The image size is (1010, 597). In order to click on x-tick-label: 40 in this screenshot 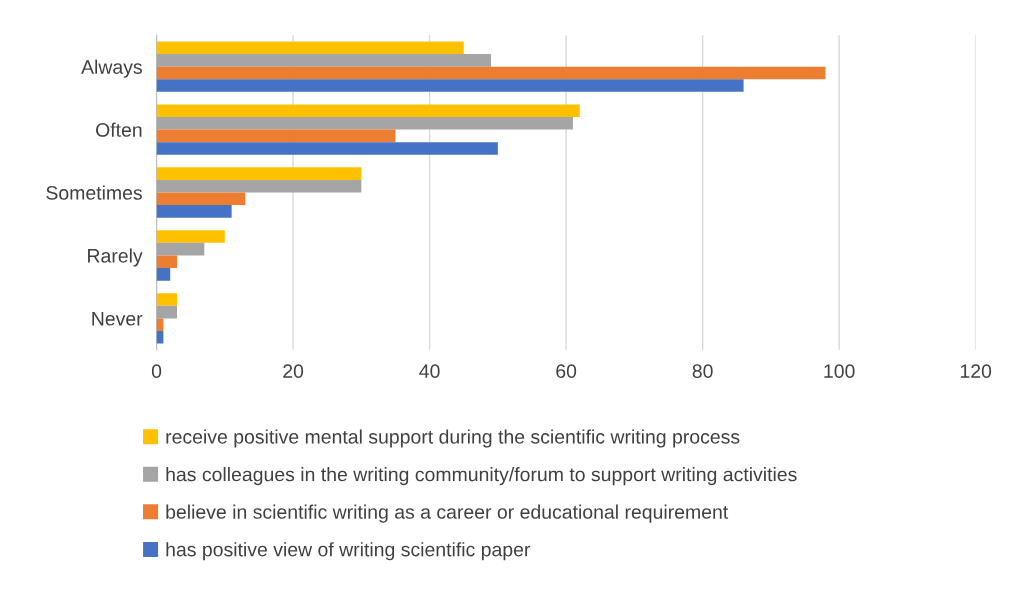, I will do `click(429, 371)`.